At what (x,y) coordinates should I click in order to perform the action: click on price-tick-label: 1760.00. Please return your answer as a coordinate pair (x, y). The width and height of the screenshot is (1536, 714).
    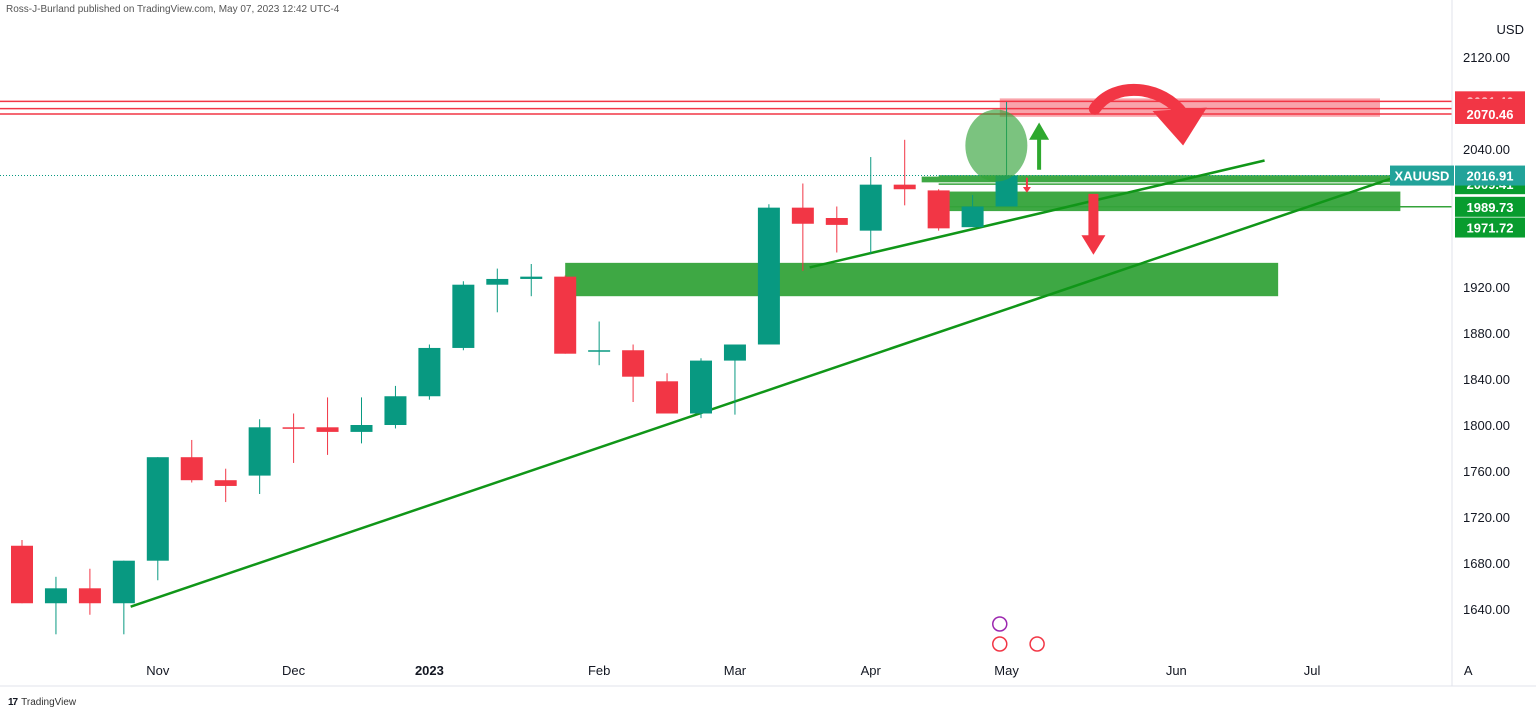
    Looking at the image, I should click on (1486, 471).